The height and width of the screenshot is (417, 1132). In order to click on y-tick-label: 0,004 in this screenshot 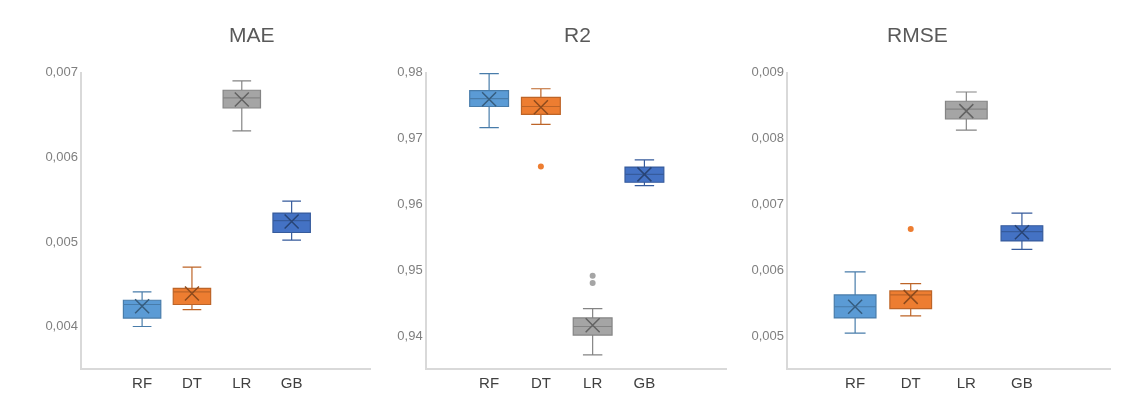, I will do `click(61, 326)`.